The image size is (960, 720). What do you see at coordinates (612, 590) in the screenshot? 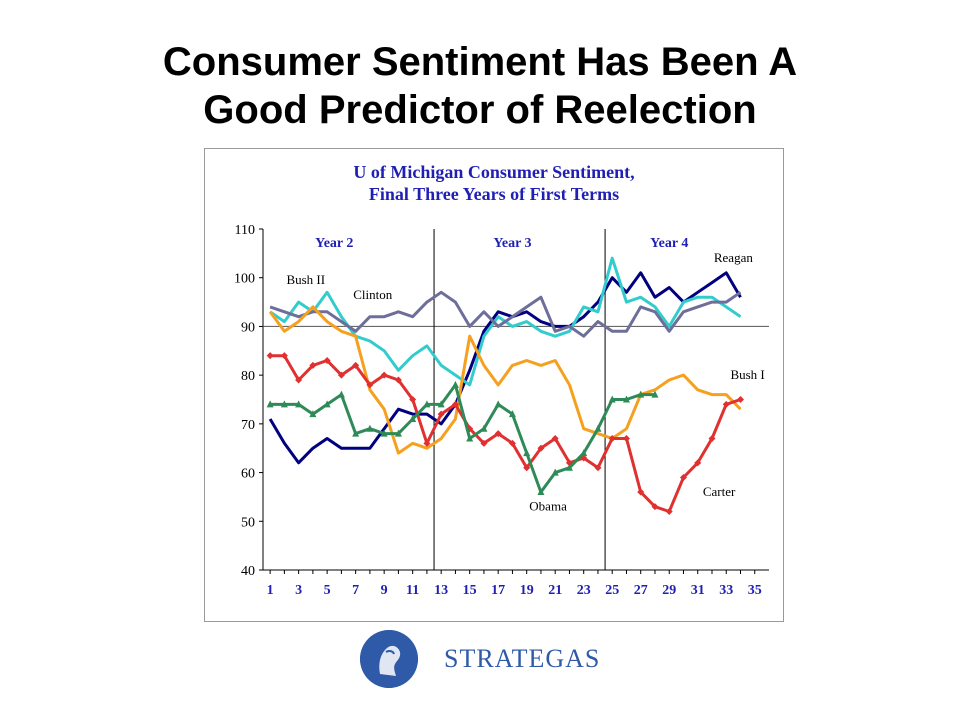
I see `x-tick-label: 25` at bounding box center [612, 590].